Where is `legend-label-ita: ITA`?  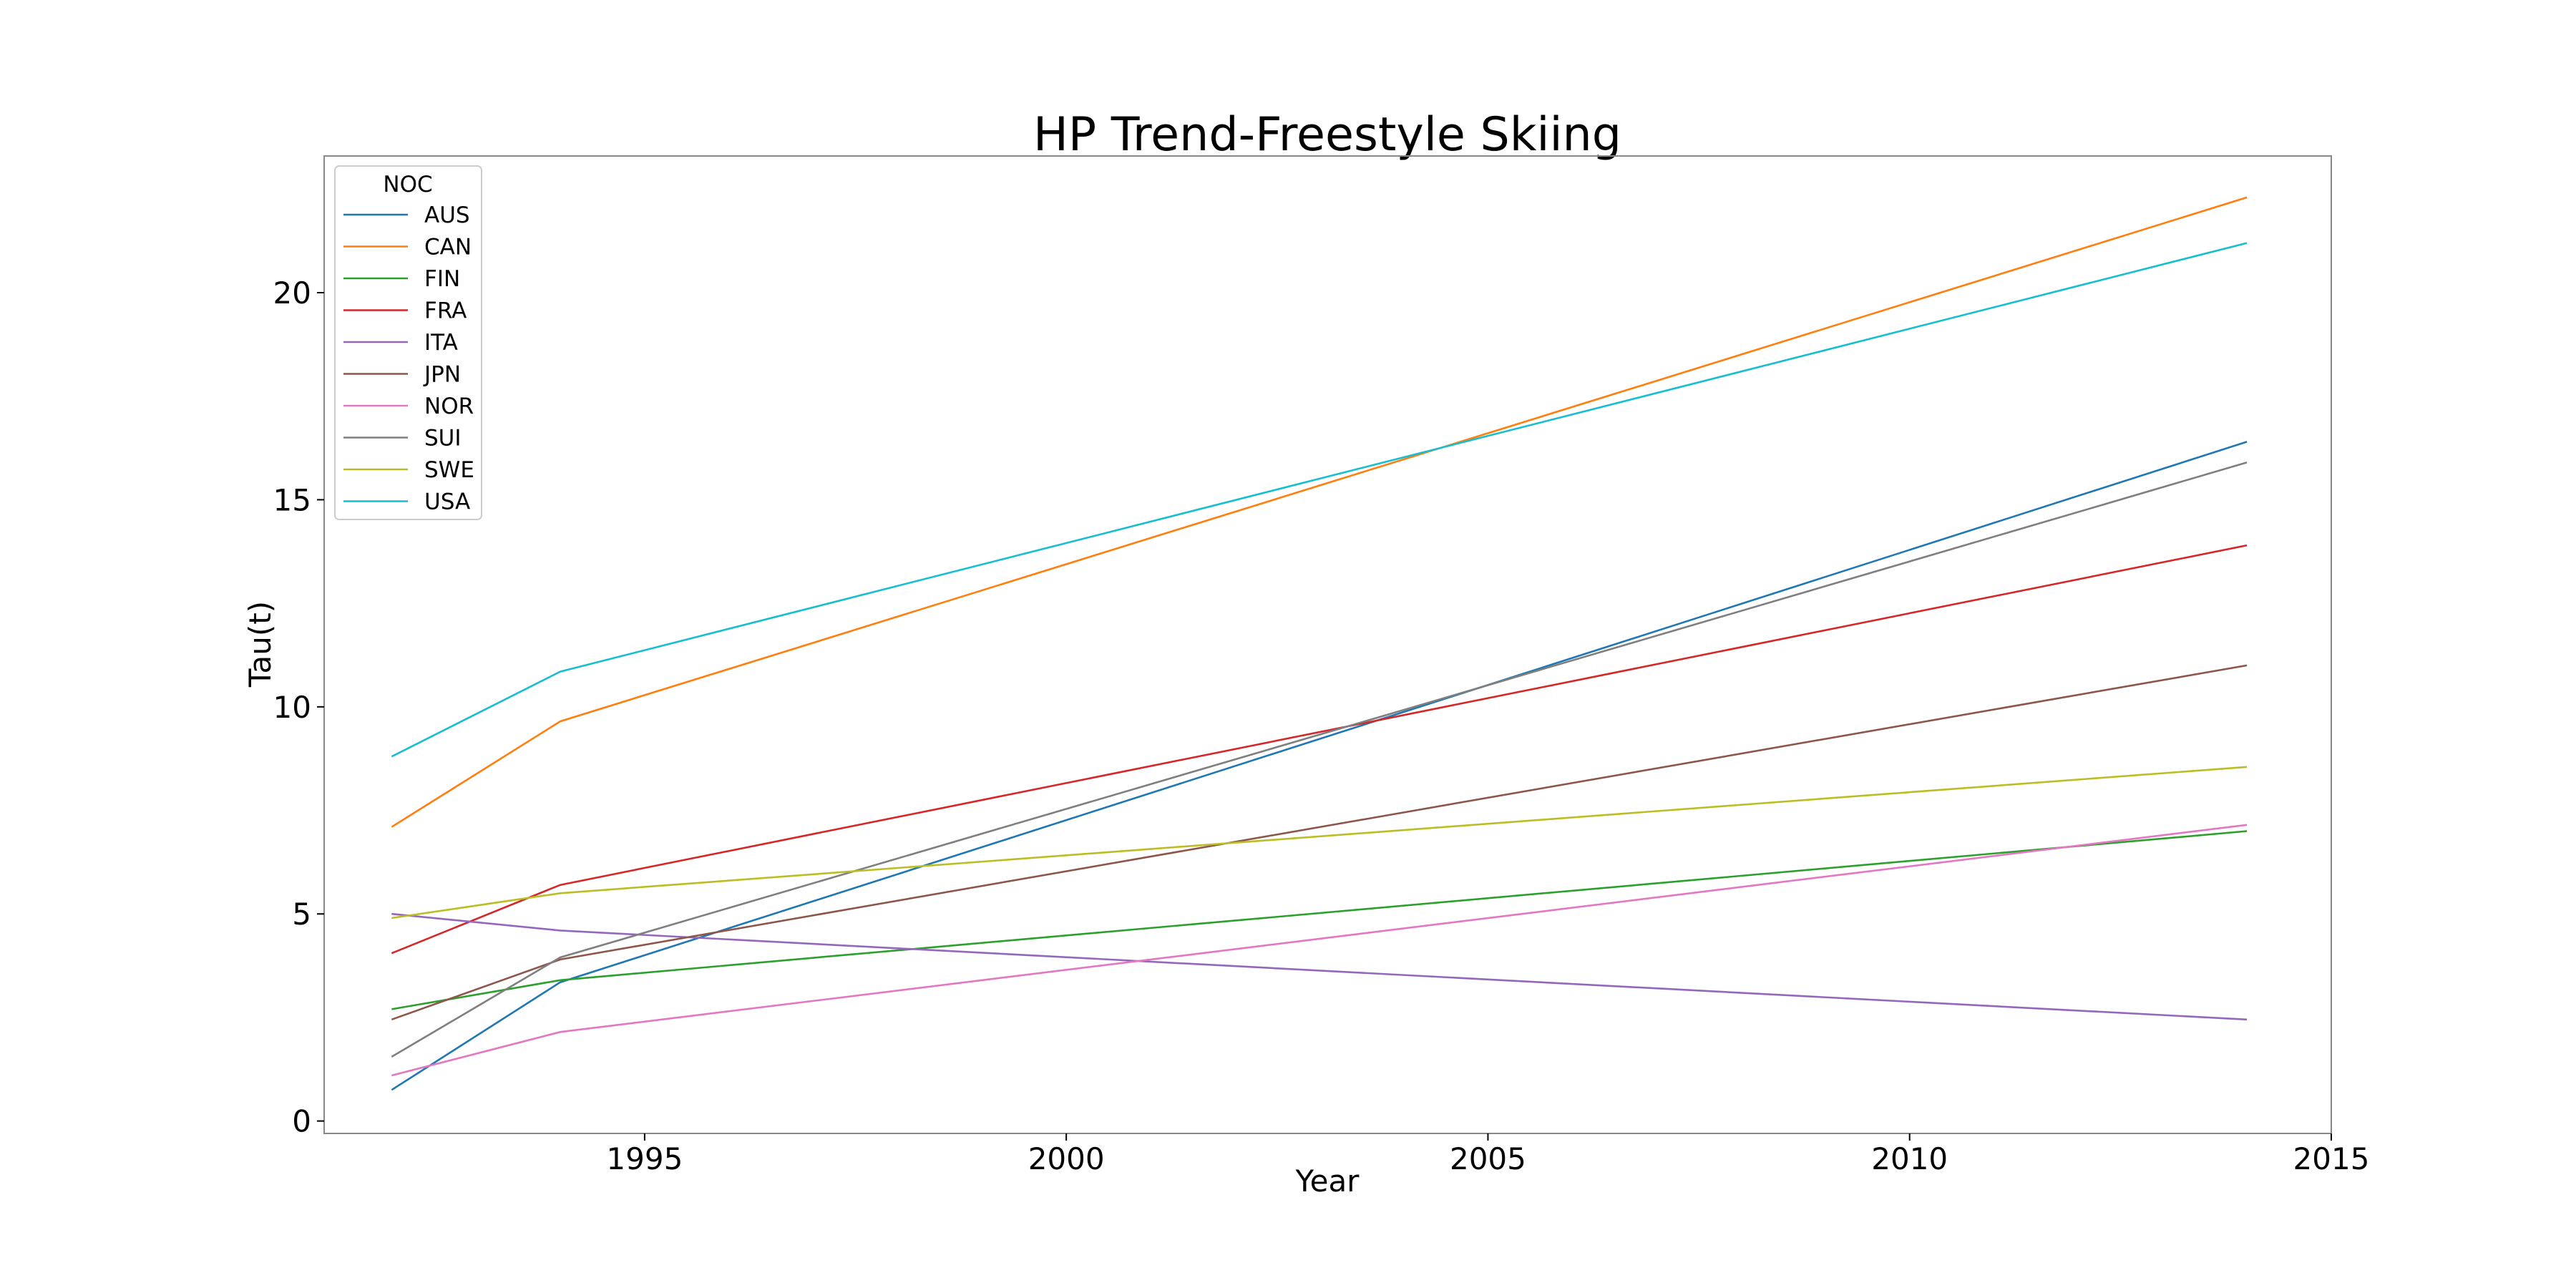
legend-label-ita: ITA is located at coordinates (441, 343).